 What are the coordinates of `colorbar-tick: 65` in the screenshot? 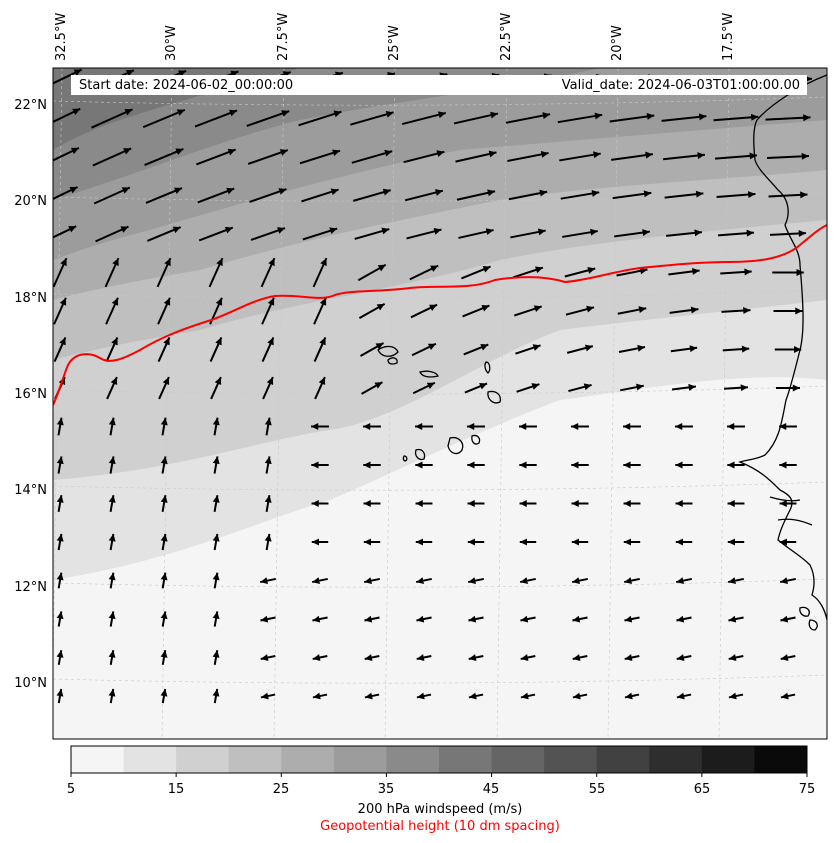 It's located at (702, 789).